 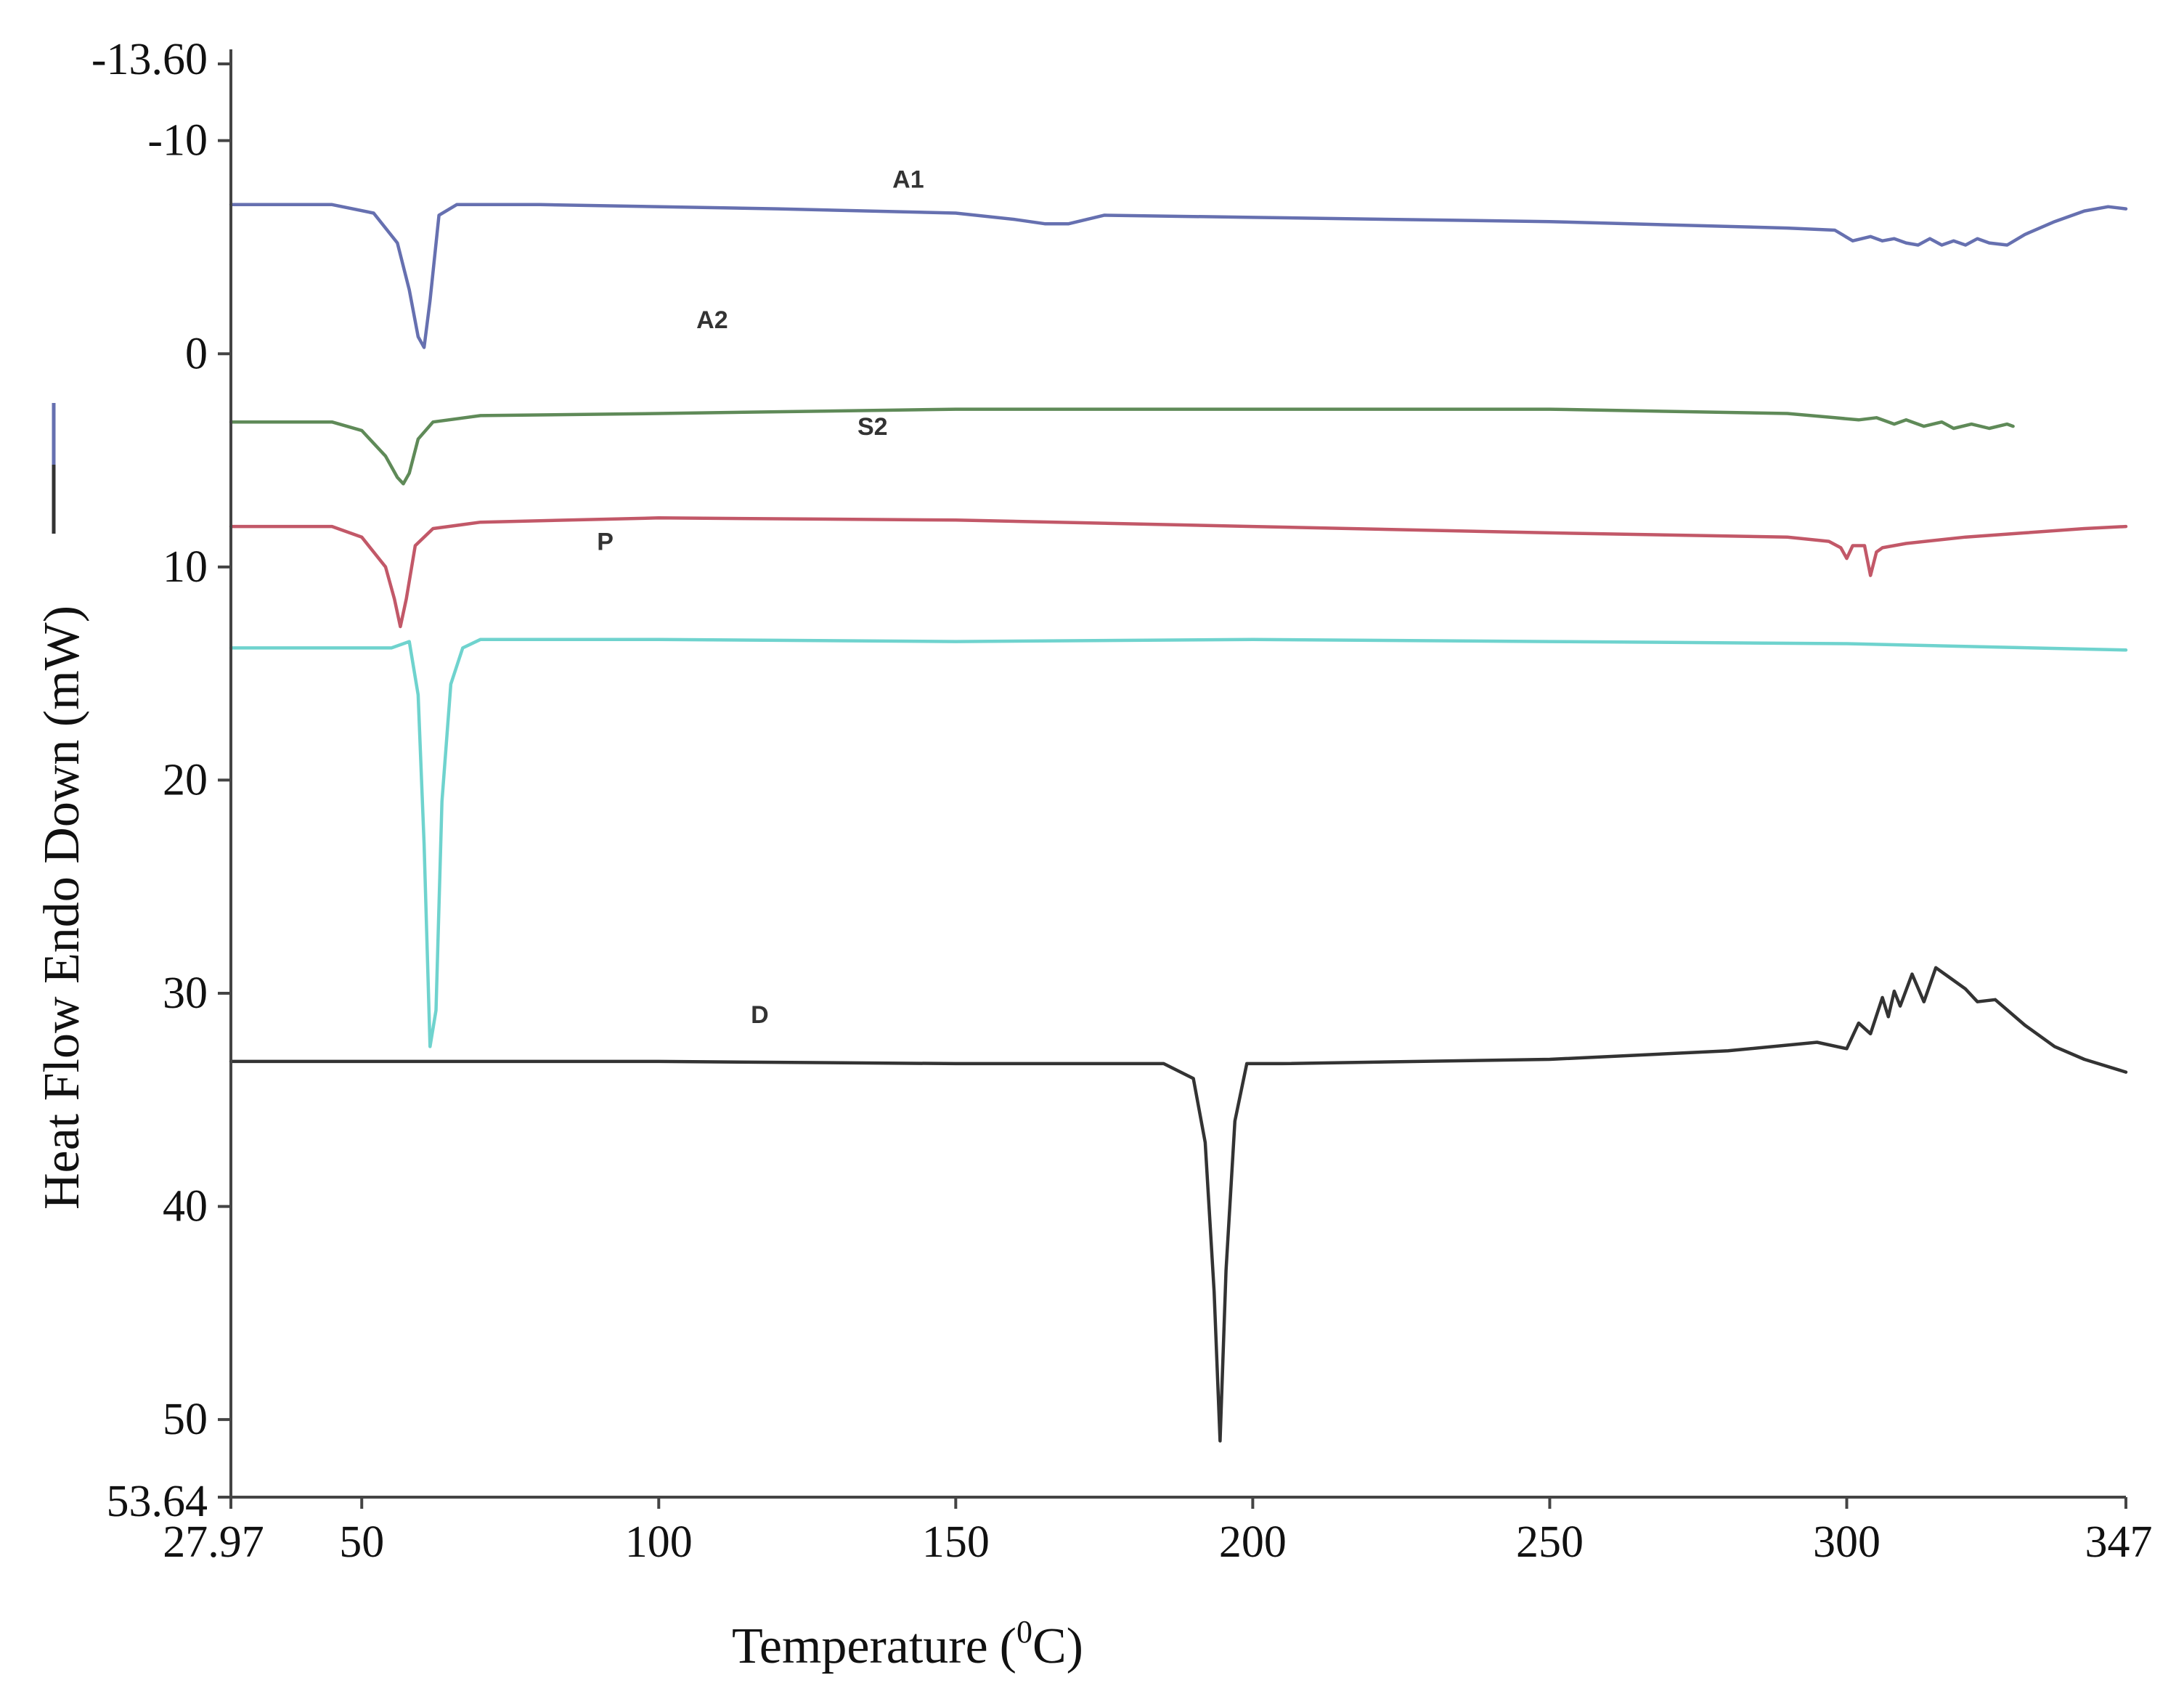 What do you see at coordinates (1253, 1542) in the screenshot?
I see `x-tick-label: 200` at bounding box center [1253, 1542].